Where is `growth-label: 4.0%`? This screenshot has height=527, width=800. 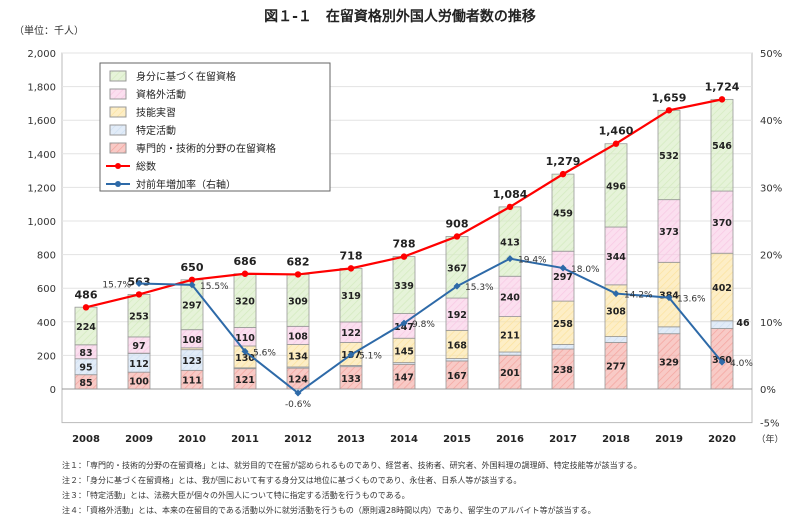 growth-label: 4.0% is located at coordinates (741, 364).